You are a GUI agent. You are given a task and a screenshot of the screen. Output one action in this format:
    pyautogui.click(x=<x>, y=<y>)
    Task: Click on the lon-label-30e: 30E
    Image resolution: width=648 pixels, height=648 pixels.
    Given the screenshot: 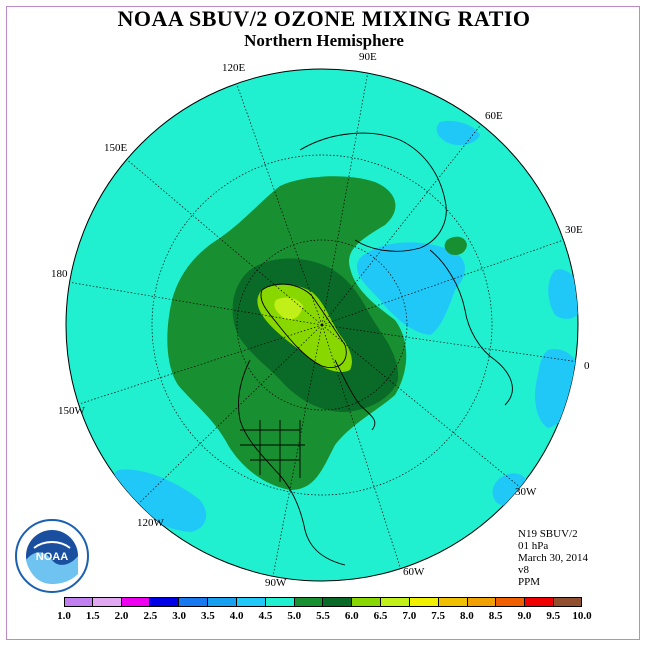 What is the action you would take?
    pyautogui.click(x=574, y=230)
    